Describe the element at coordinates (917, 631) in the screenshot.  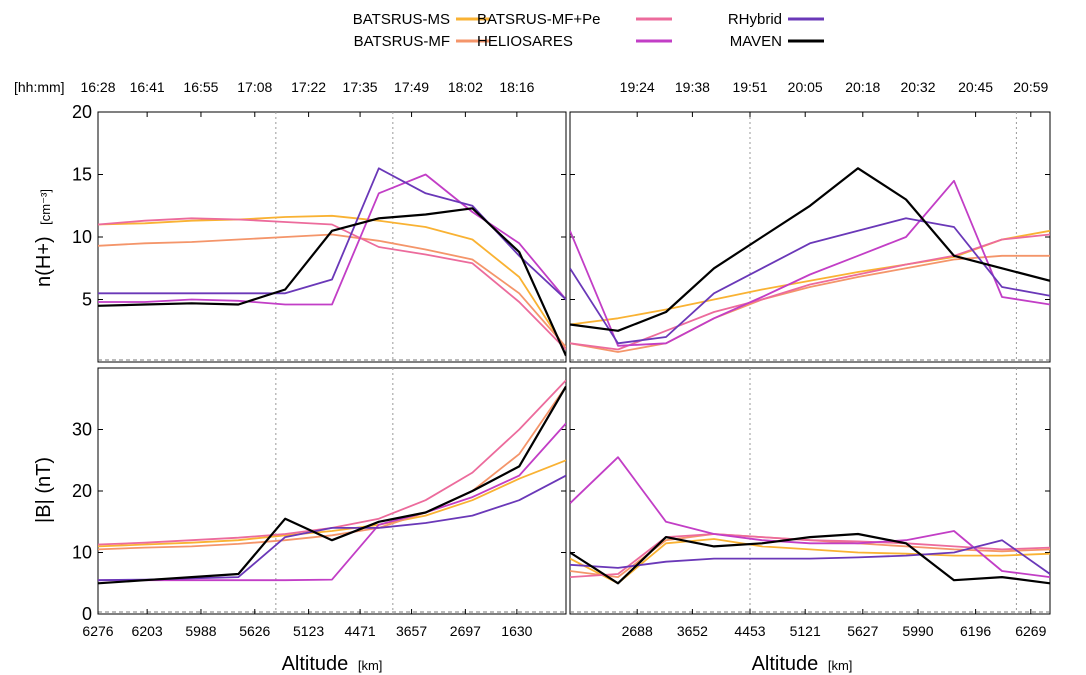
I see `x-tick-label: 5990` at that location.